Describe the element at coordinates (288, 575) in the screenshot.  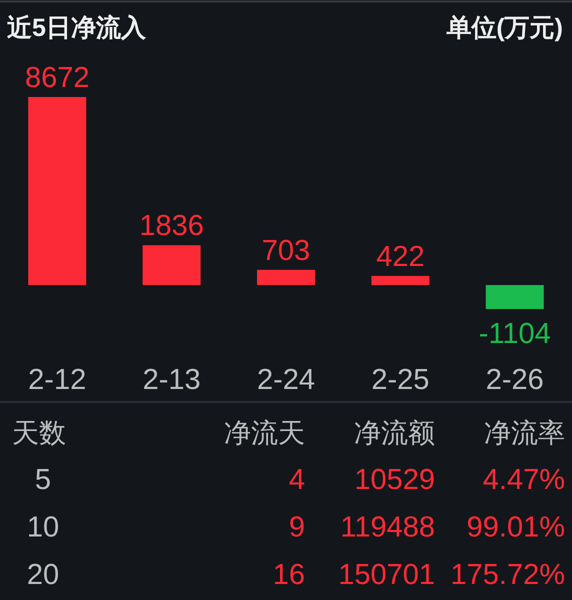
I see `text: 16` at that location.